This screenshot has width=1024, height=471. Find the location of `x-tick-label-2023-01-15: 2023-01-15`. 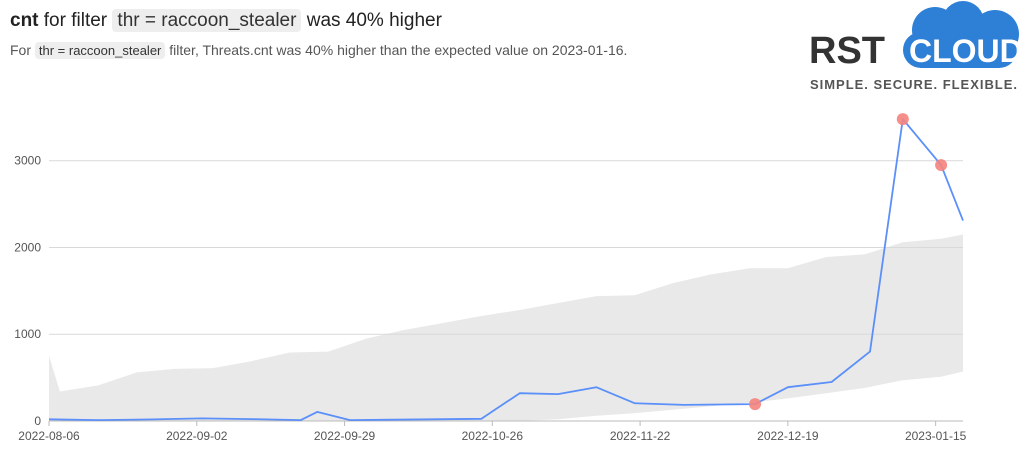

x-tick-label-2023-01-15: 2023-01-15 is located at coordinates (936, 436).